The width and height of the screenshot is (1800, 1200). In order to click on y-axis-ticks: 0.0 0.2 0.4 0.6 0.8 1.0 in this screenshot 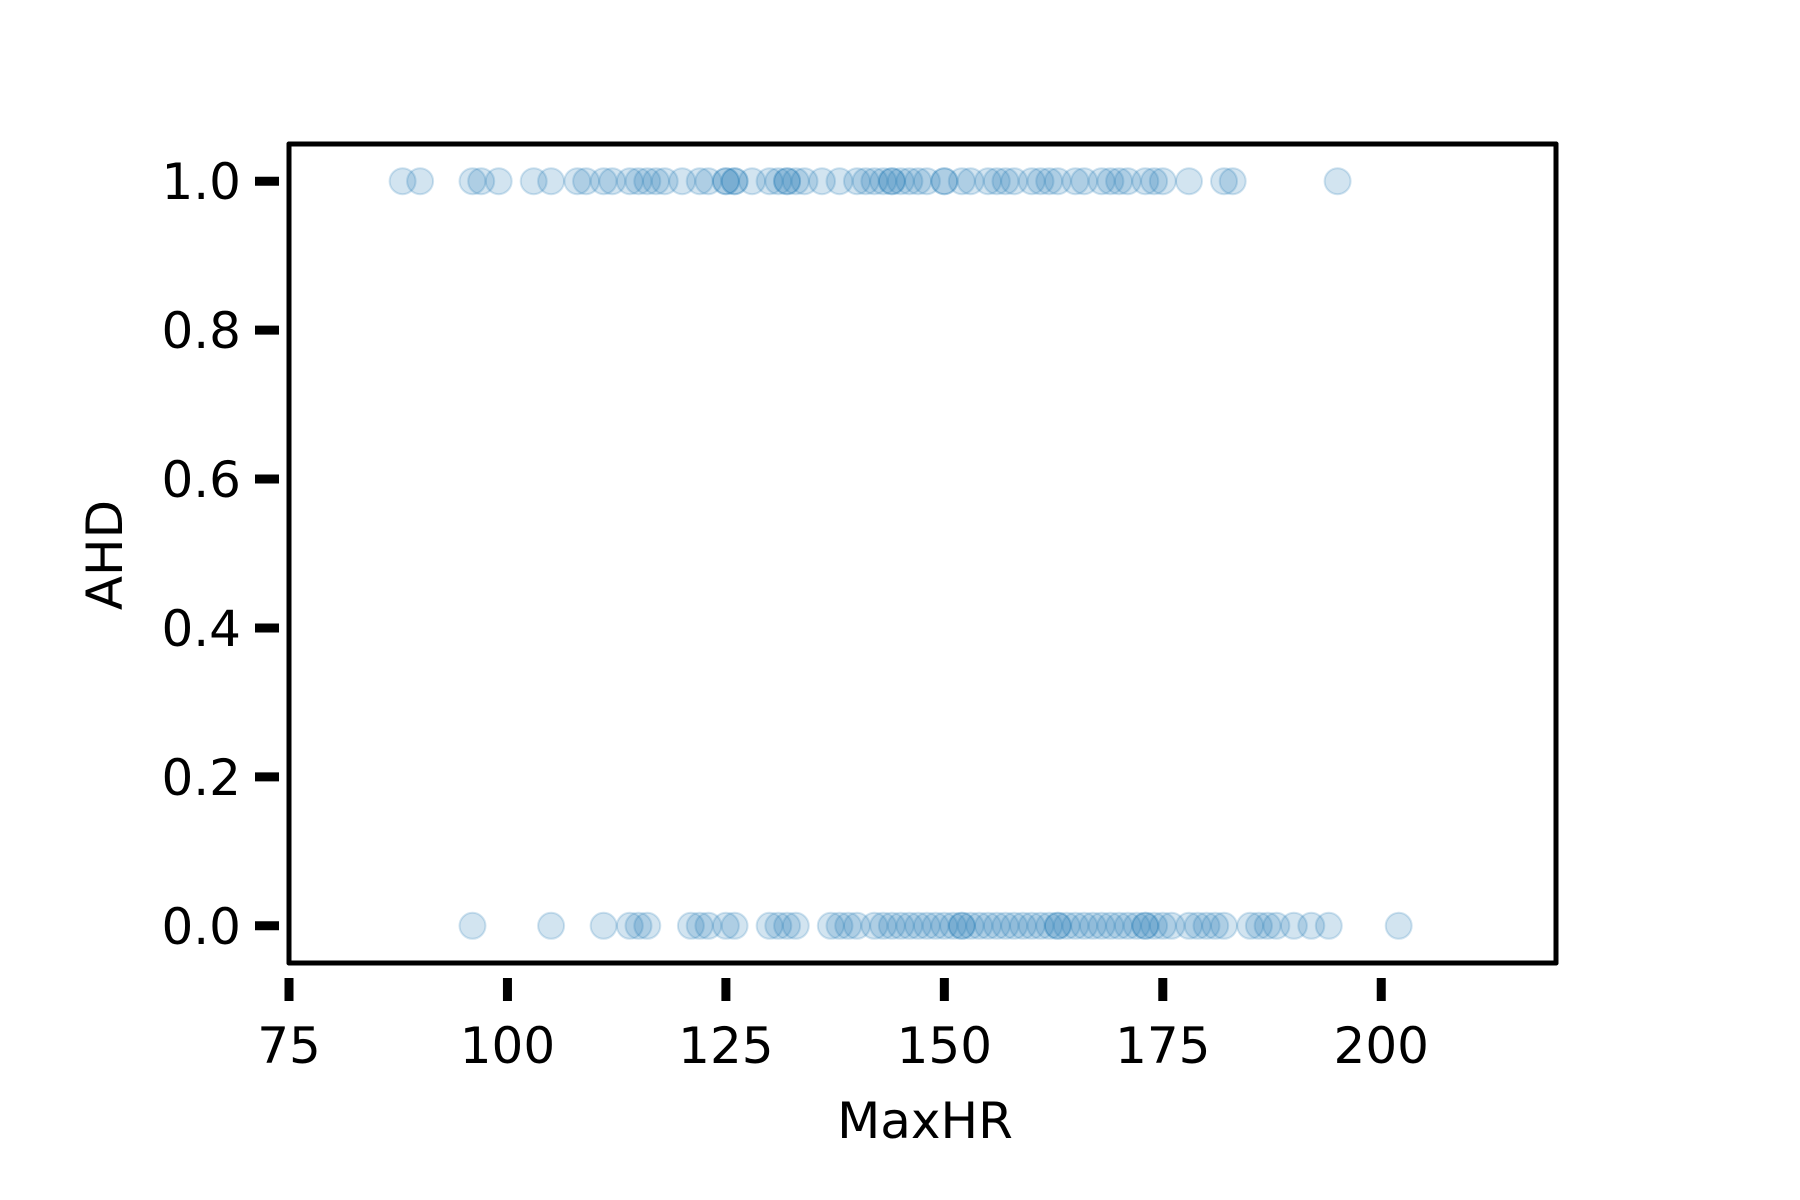, I will do `click(220, 554)`.